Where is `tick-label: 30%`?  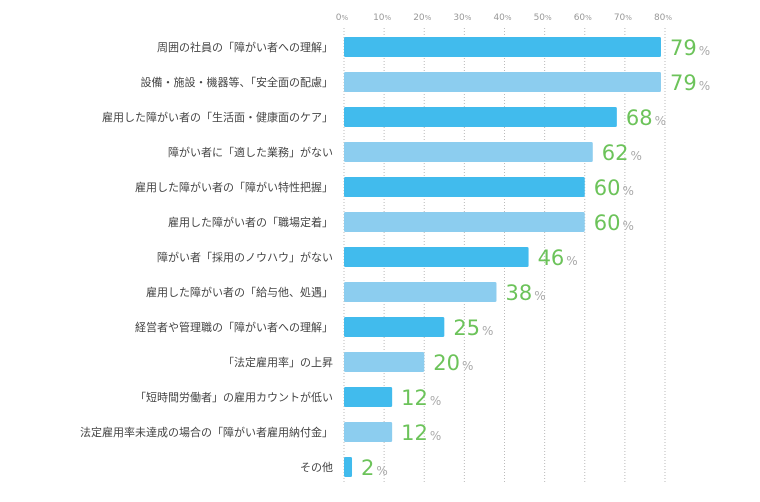 tick-label: 30% is located at coordinates (462, 18).